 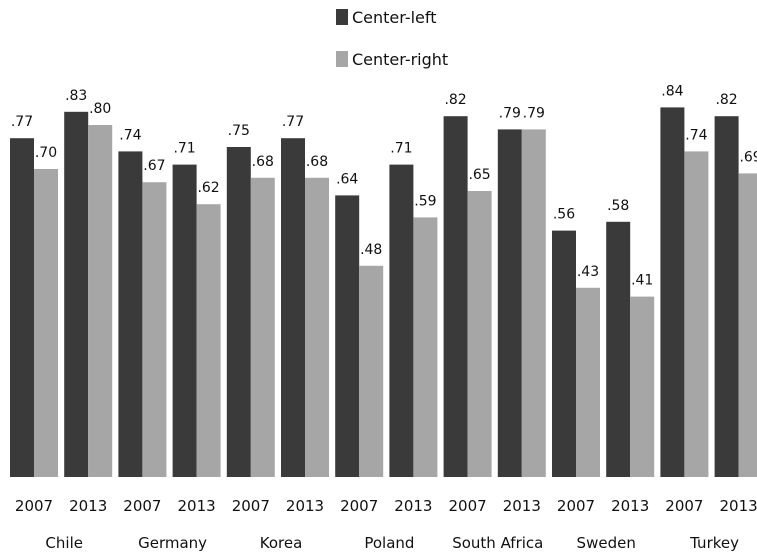 I want to click on legend: Center-left Center-right, so click(x=392, y=38).